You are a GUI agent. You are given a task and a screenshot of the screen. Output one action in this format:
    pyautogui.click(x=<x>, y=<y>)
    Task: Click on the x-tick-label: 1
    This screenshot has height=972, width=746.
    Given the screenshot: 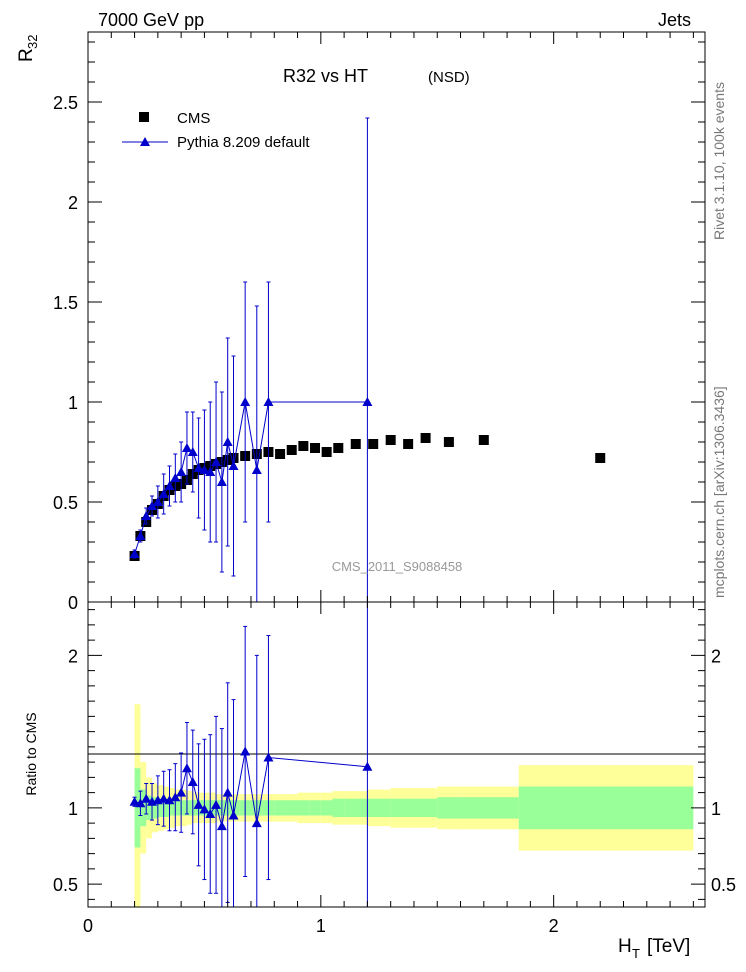 What is the action you would take?
    pyautogui.click(x=321, y=926)
    